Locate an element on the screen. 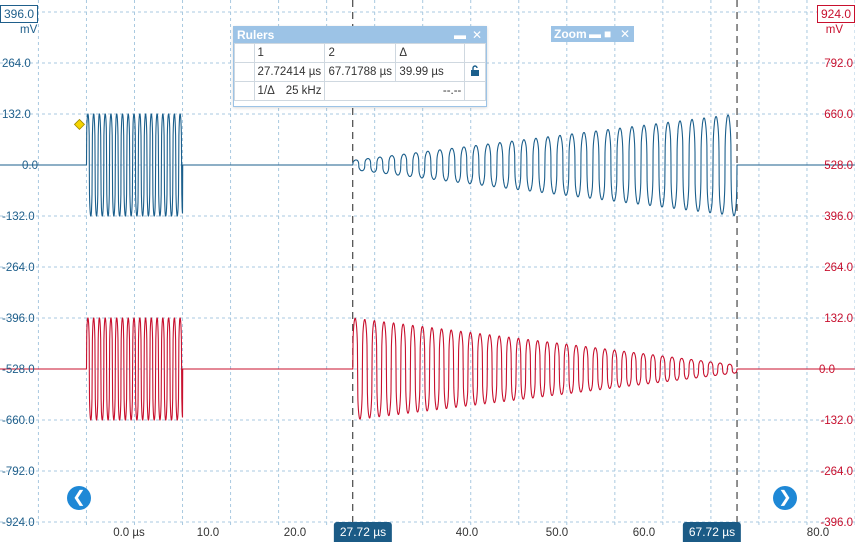 The image size is (855, 542). maximize-icon: ■ is located at coordinates (608, 34).